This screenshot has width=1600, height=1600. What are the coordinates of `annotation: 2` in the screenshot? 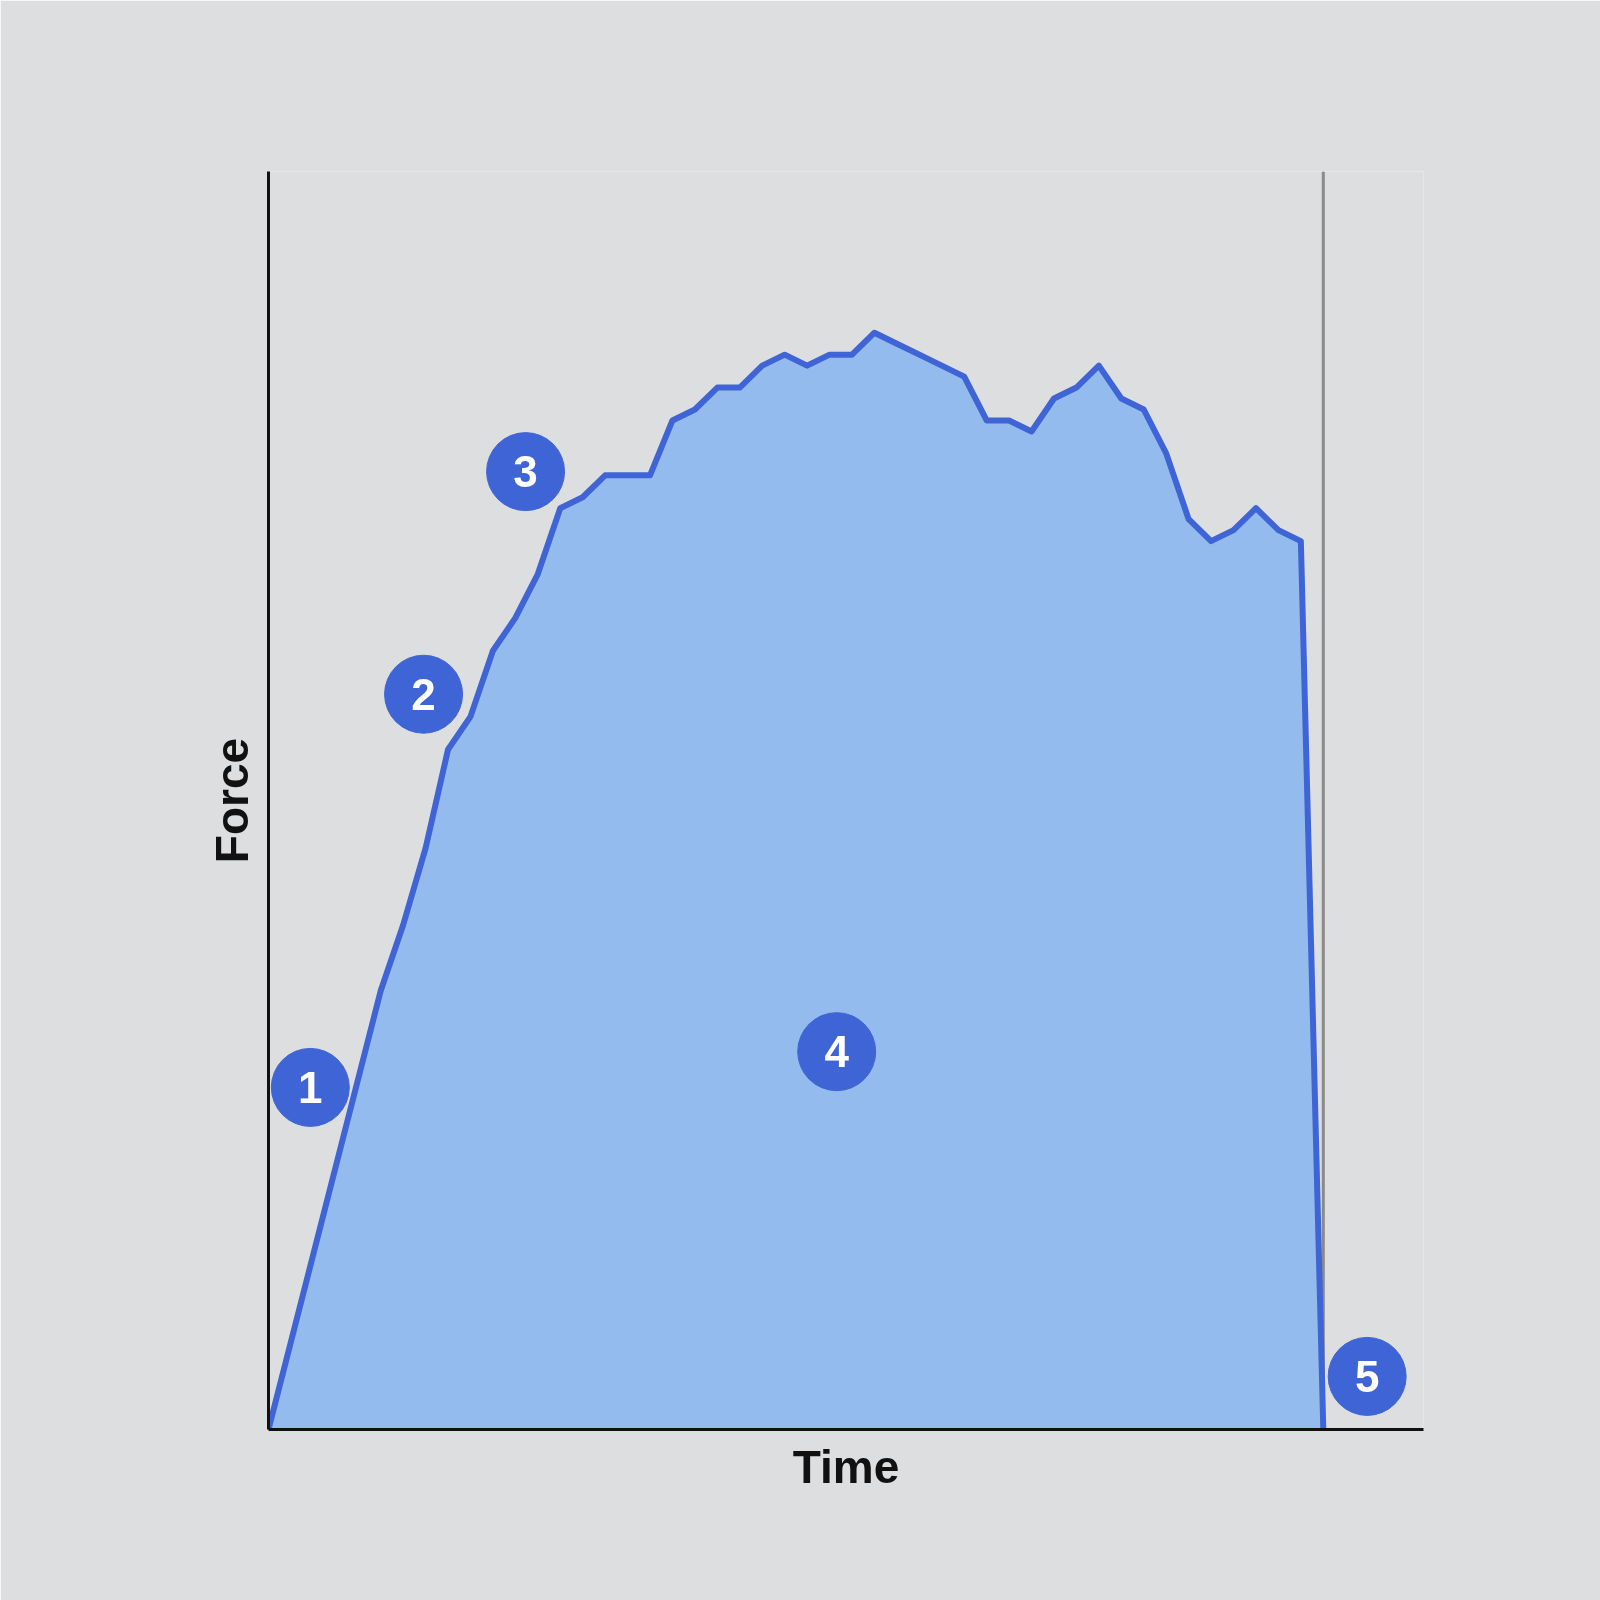 It's located at (423, 694).